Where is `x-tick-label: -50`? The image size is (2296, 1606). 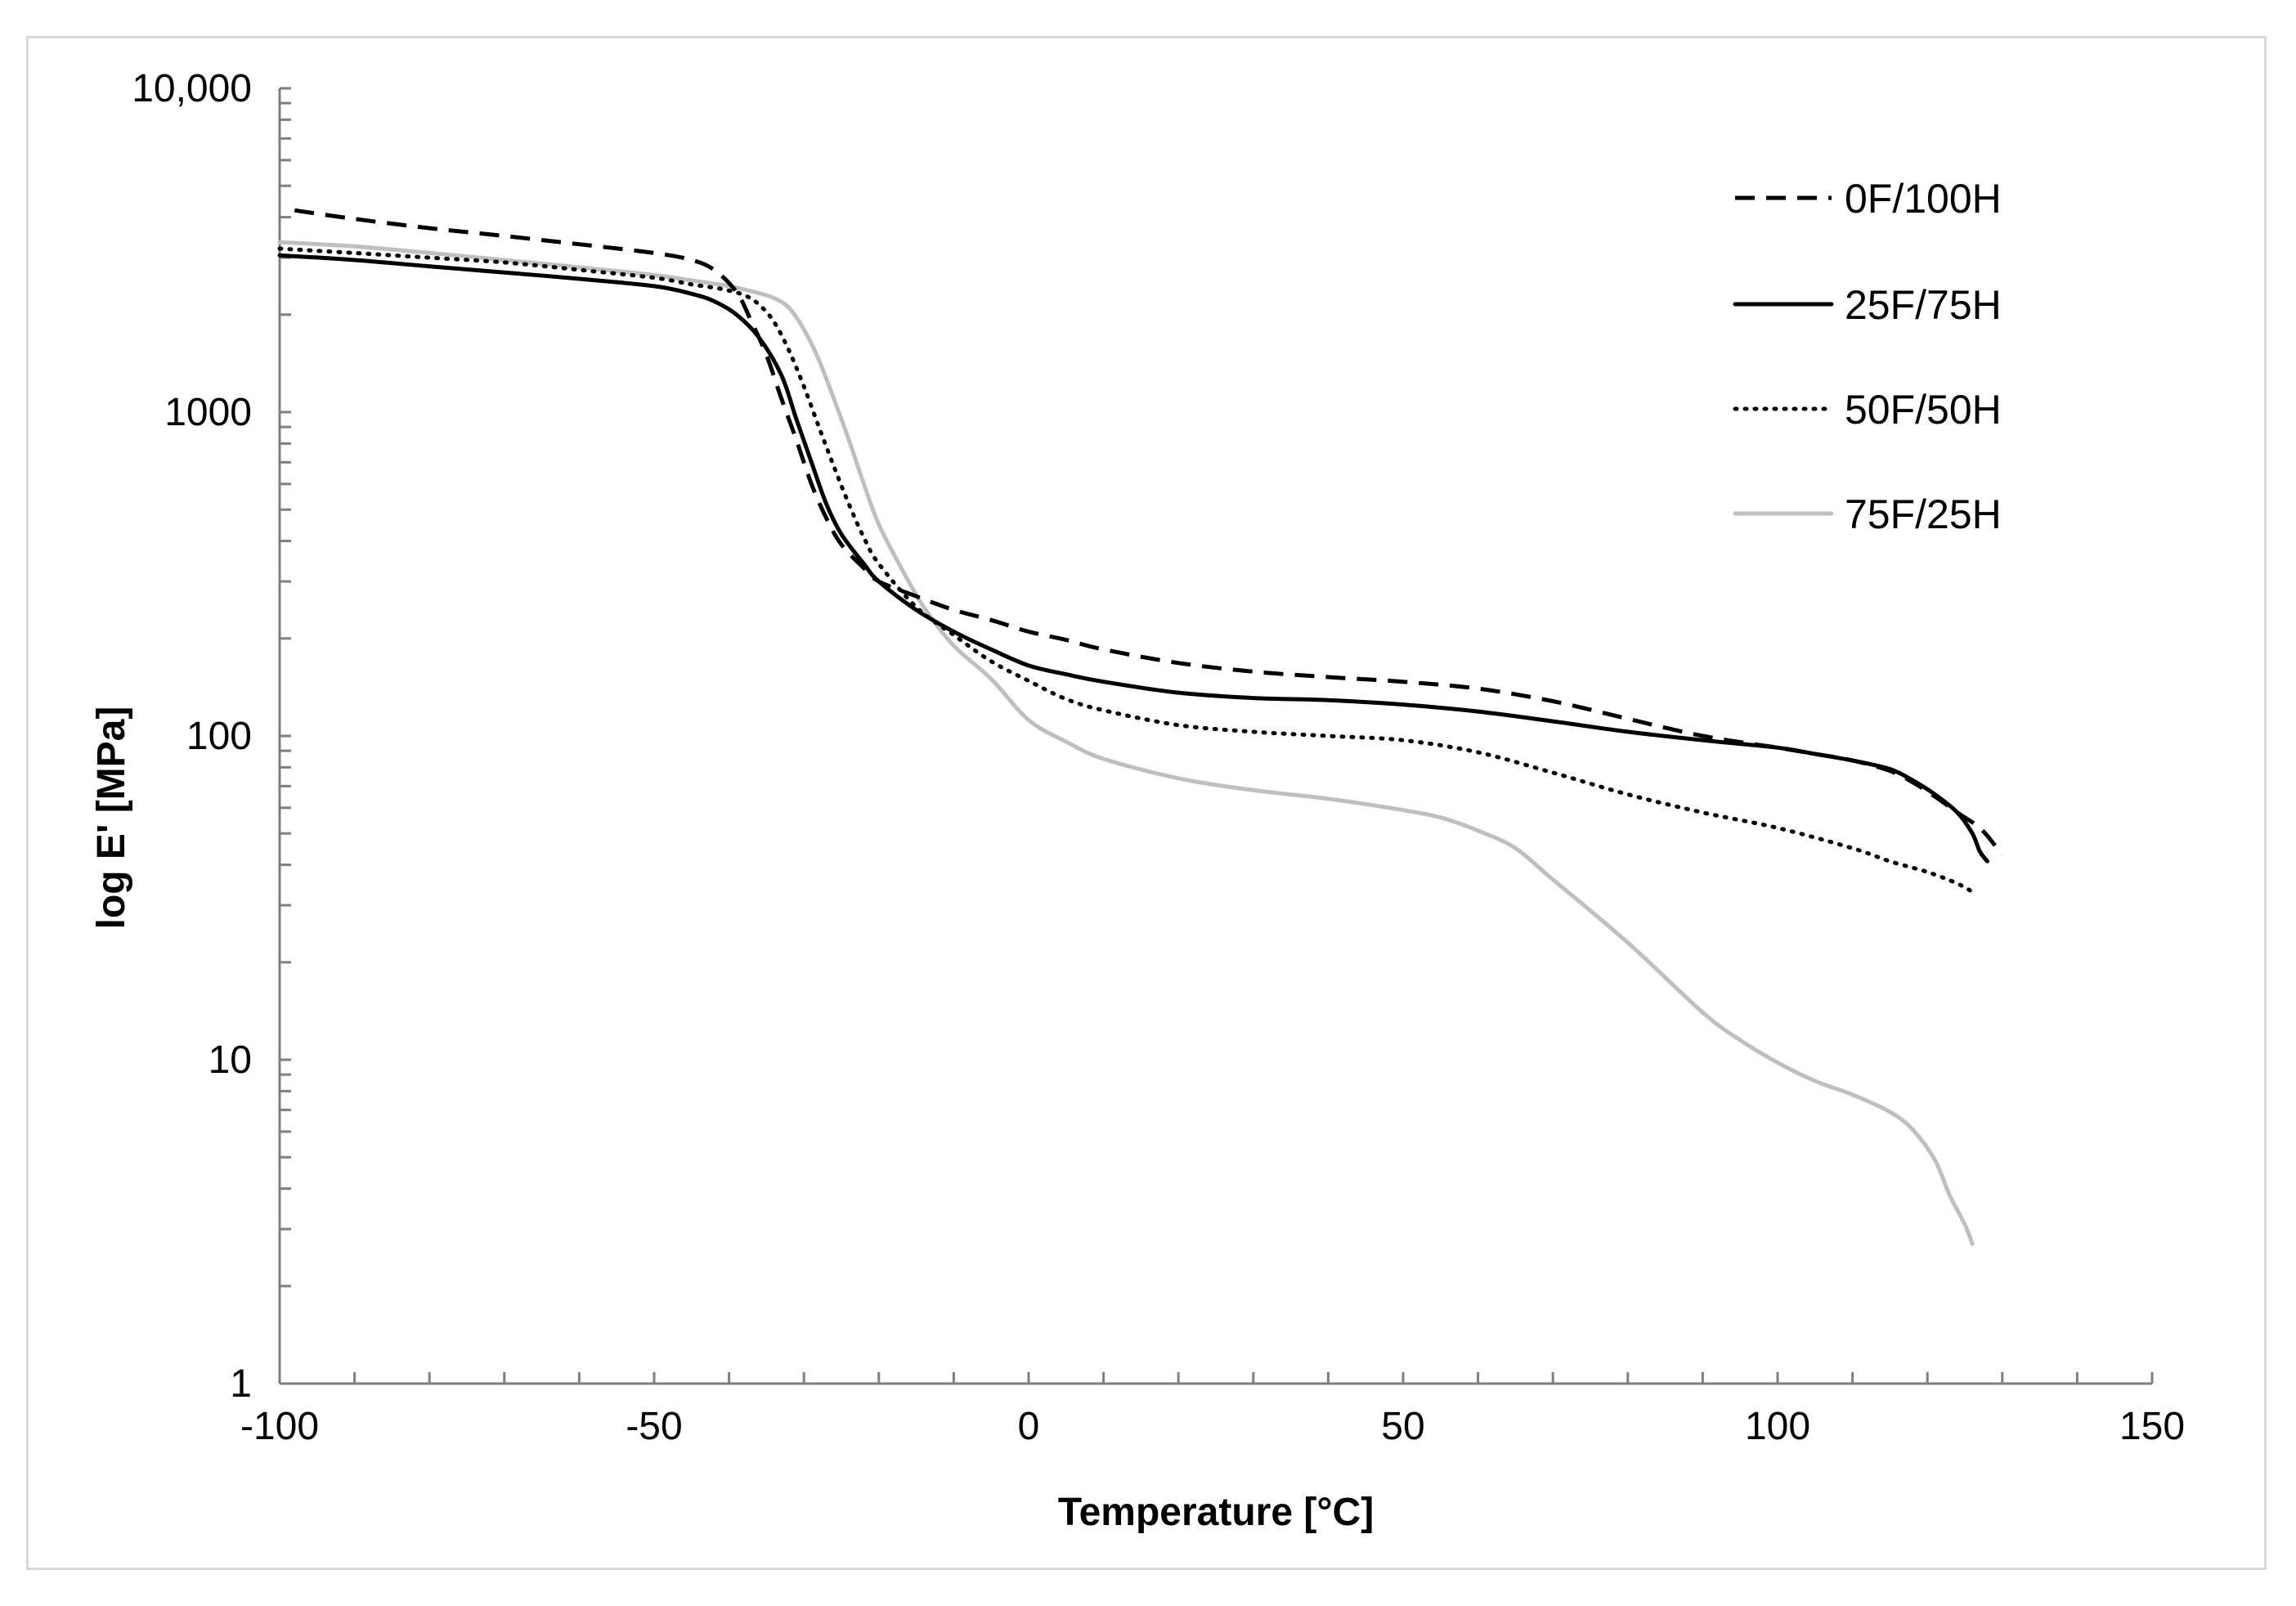
x-tick-label: -50 is located at coordinates (654, 1426).